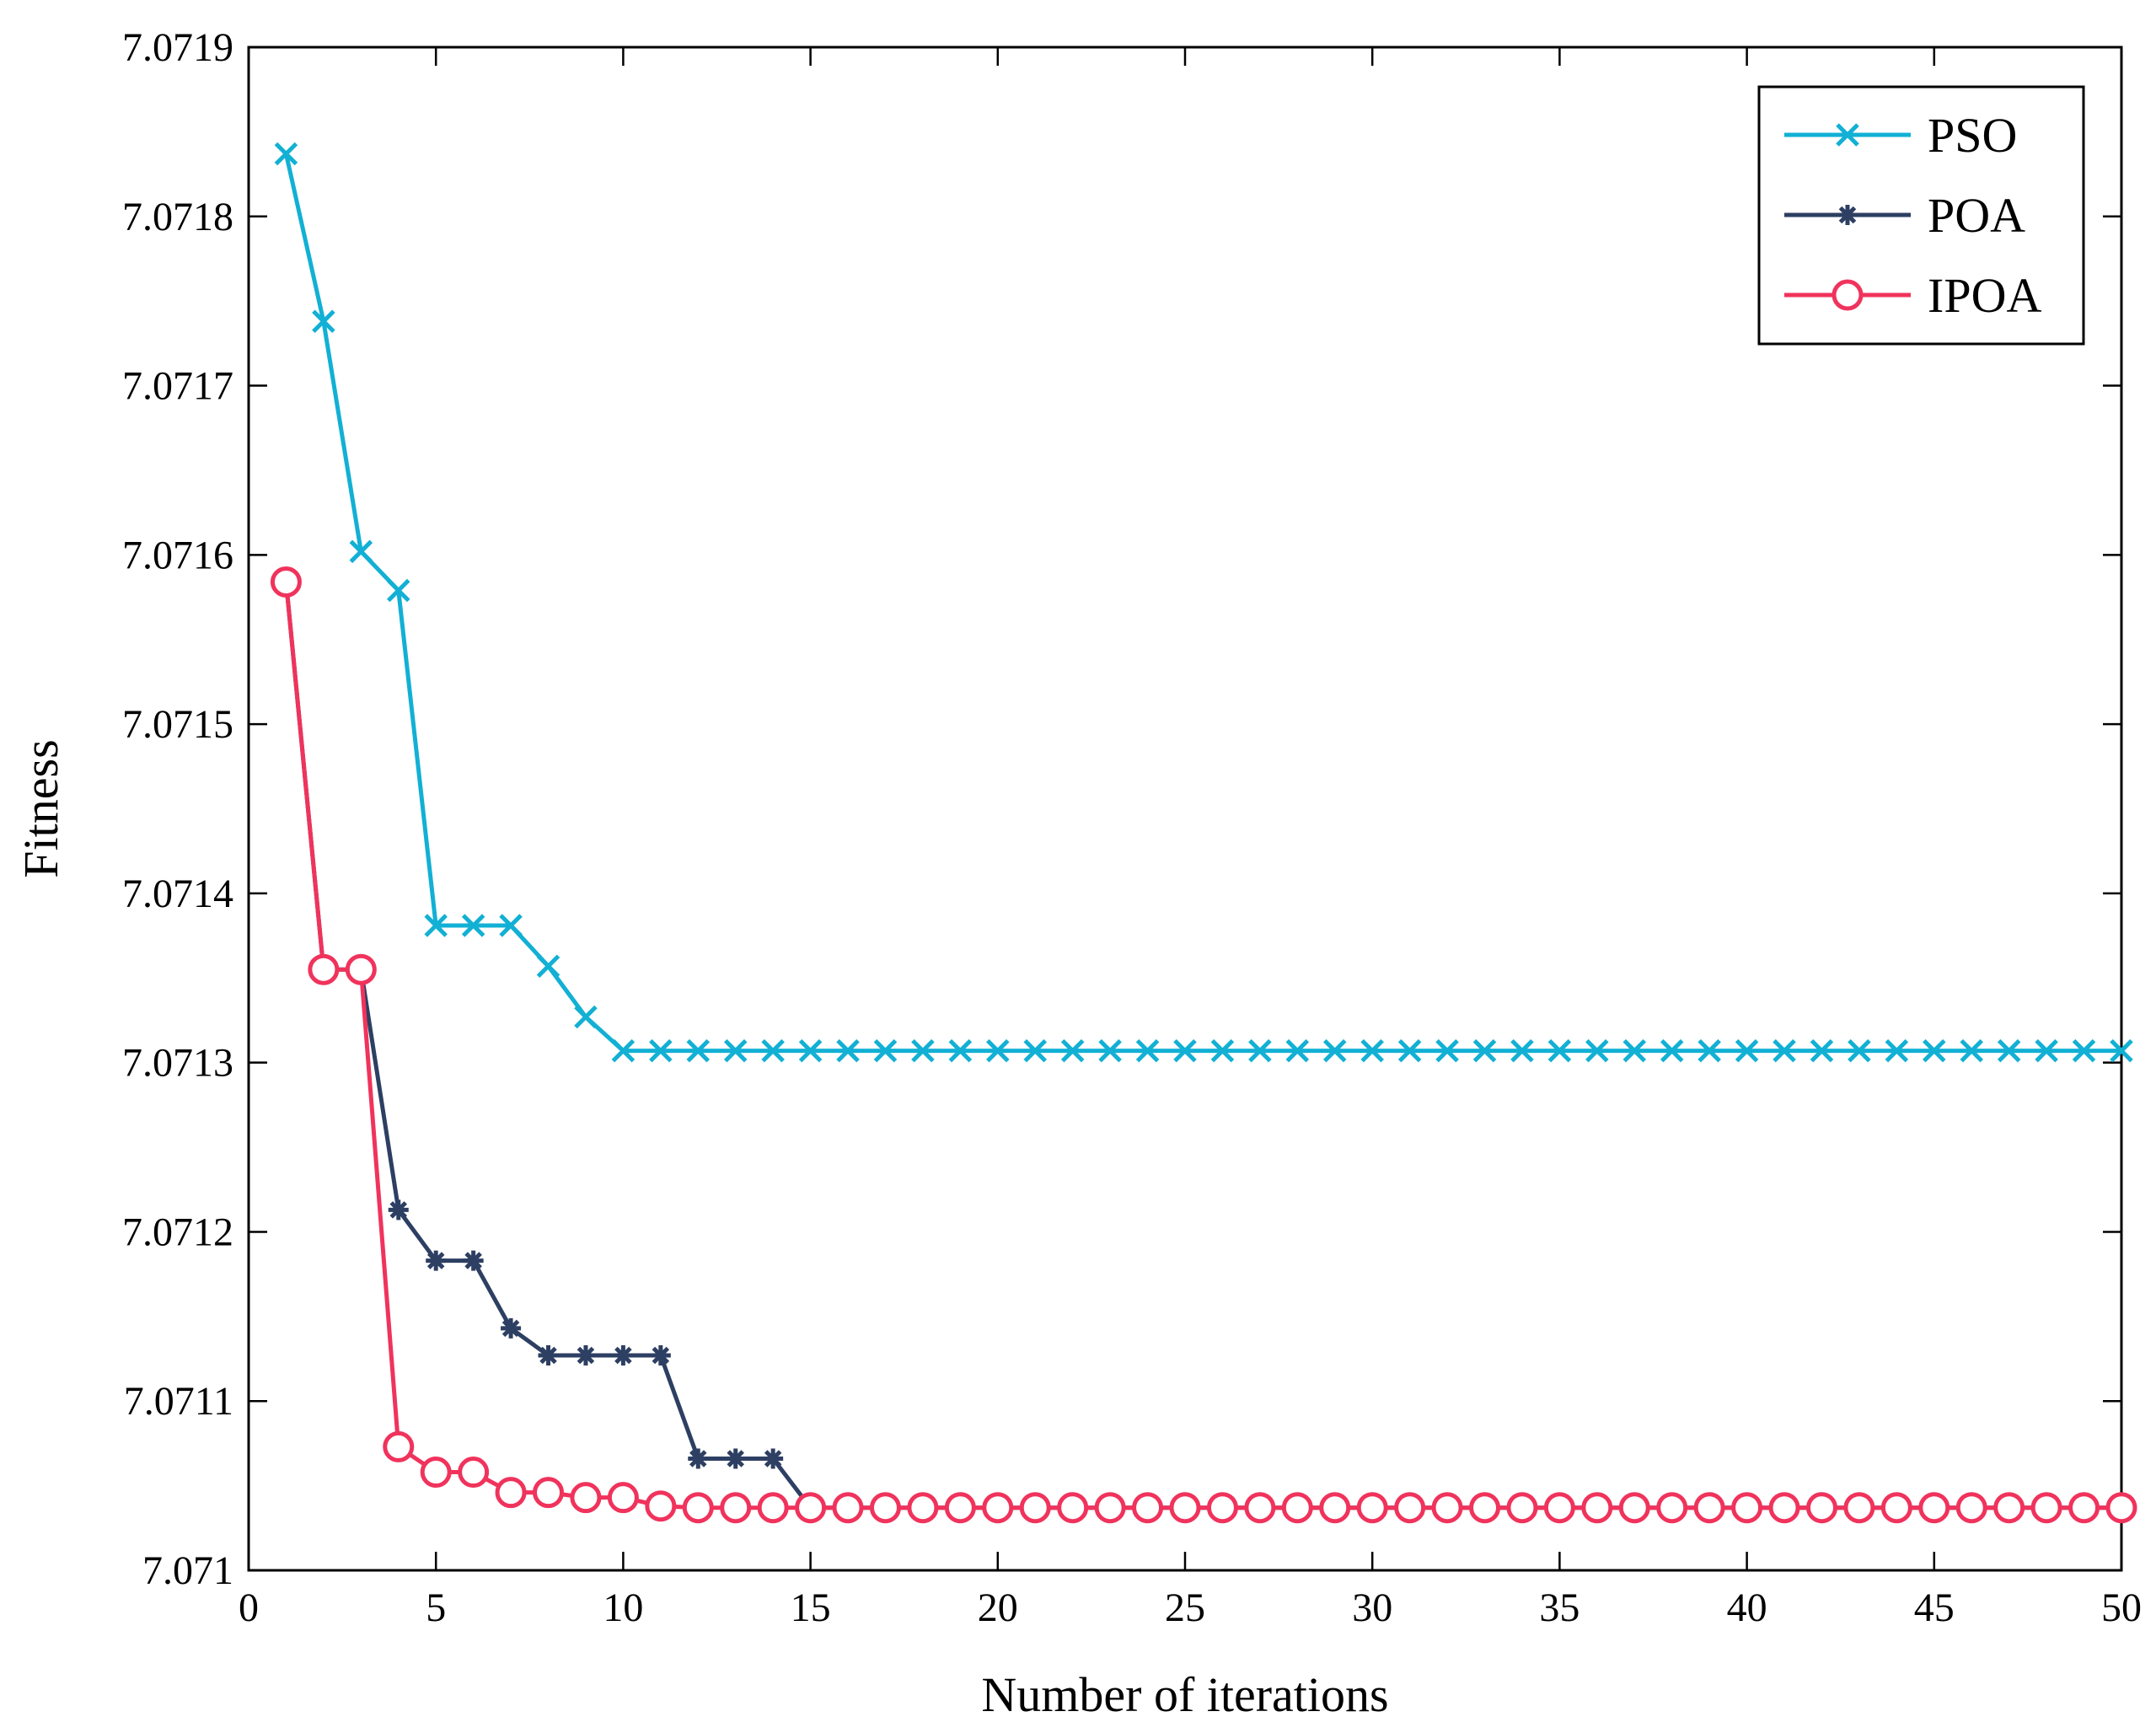 The image size is (2156, 1733). What do you see at coordinates (177, 1232) in the screenshot?
I see `y-tick-label: 7.0712` at bounding box center [177, 1232].